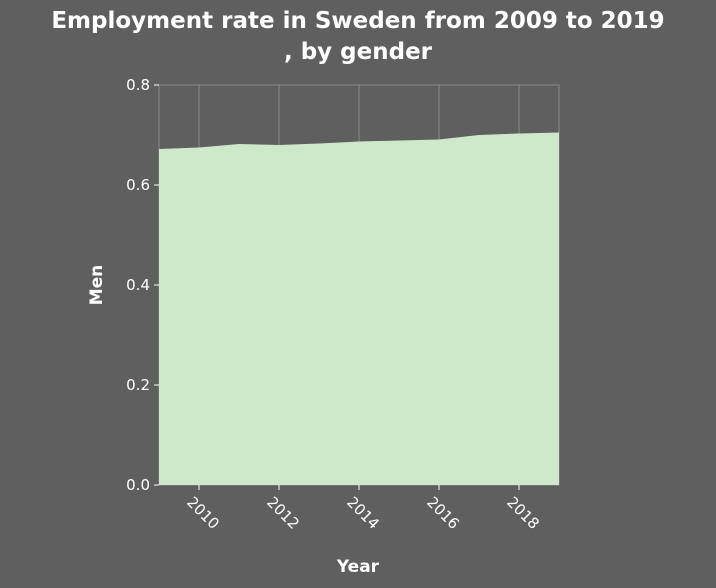  I want to click on y-tick-label: 0.4, so click(138, 285).